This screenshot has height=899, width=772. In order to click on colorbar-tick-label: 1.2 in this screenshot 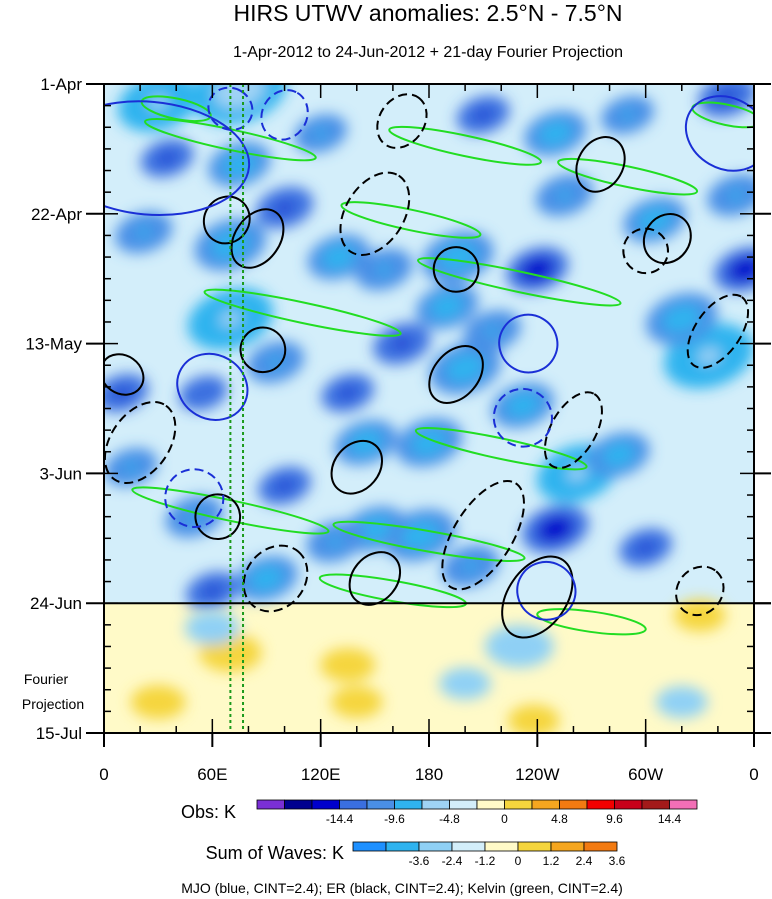, I will do `click(551, 861)`.